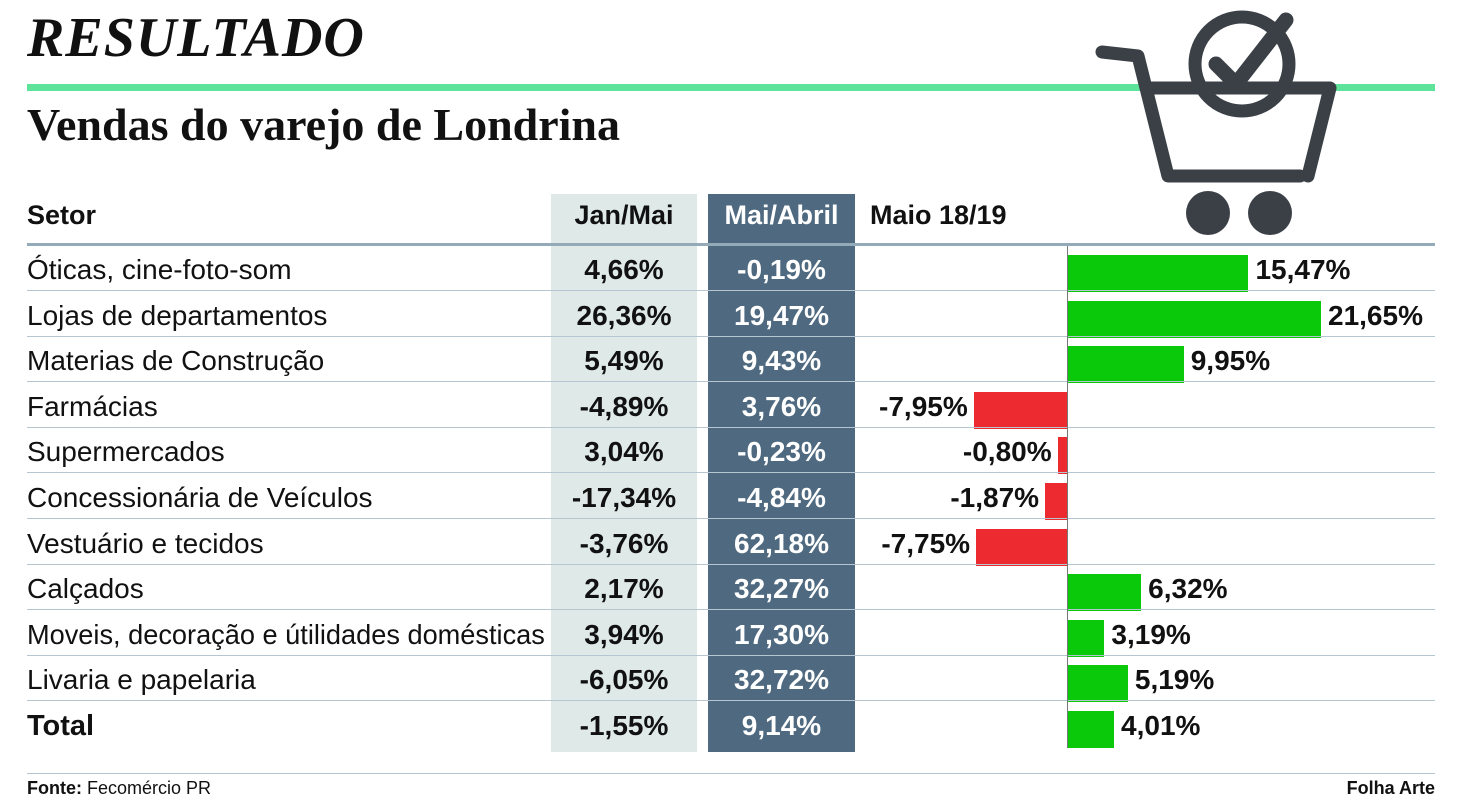 The height and width of the screenshot is (800, 1461). What do you see at coordinates (624, 725) in the screenshot?
I see `jan-mai-value: -1,55%` at bounding box center [624, 725].